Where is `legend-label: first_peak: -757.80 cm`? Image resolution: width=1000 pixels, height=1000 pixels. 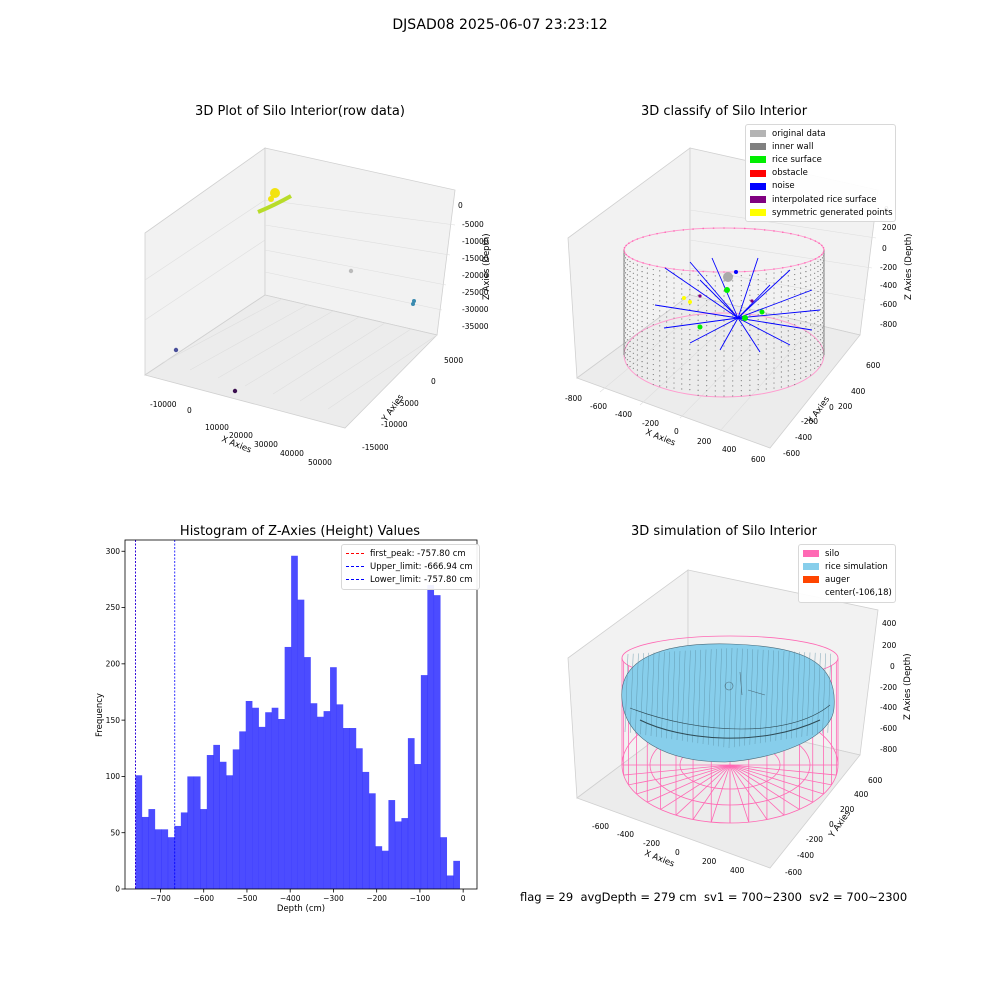 legend-label: first_peak: -757.80 cm is located at coordinates (418, 553).